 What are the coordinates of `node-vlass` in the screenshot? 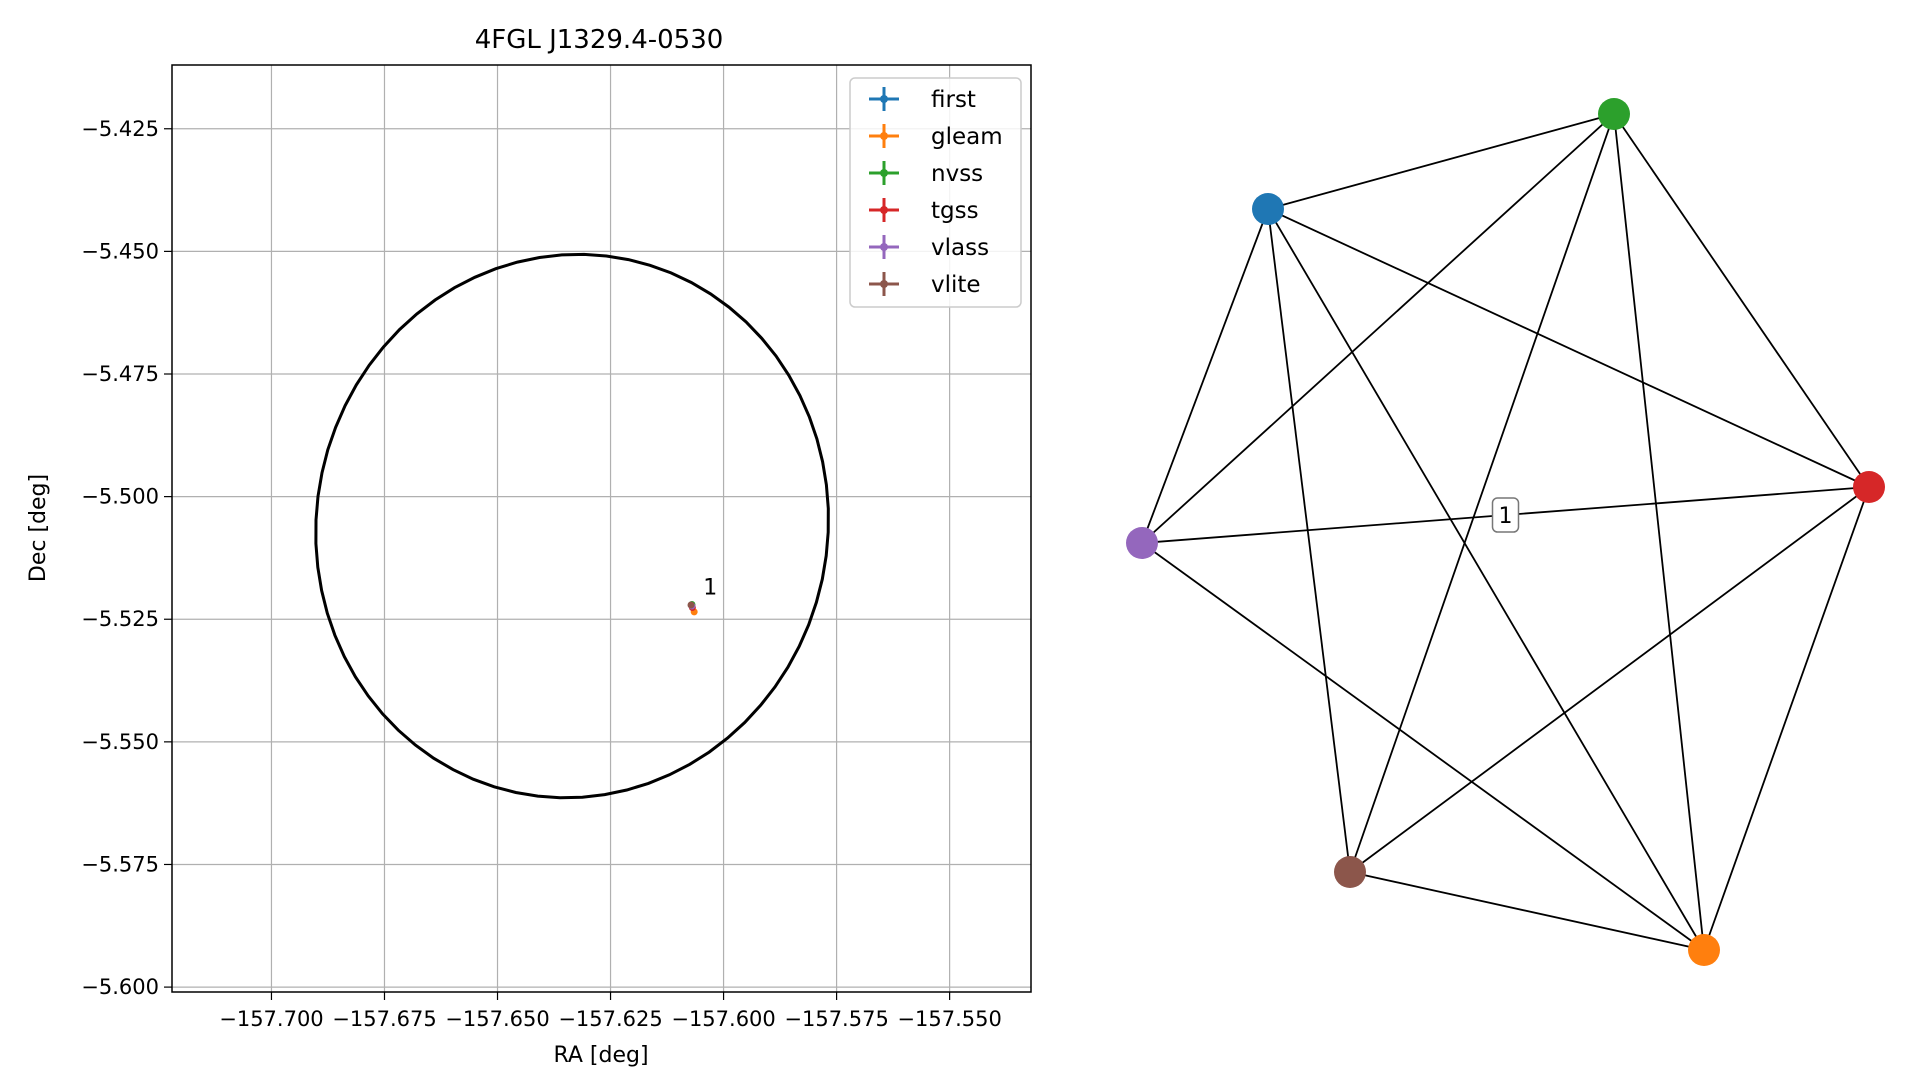 It's located at (1142, 543).